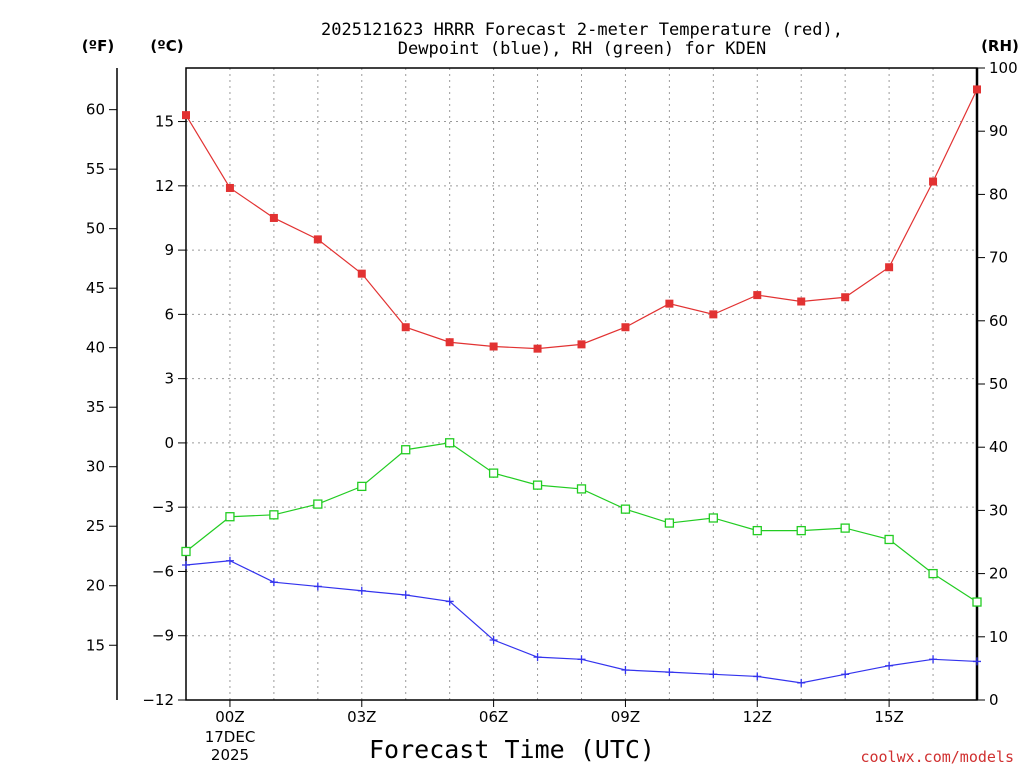  I want to click on date-label-day: 17DEC, so click(230, 737).